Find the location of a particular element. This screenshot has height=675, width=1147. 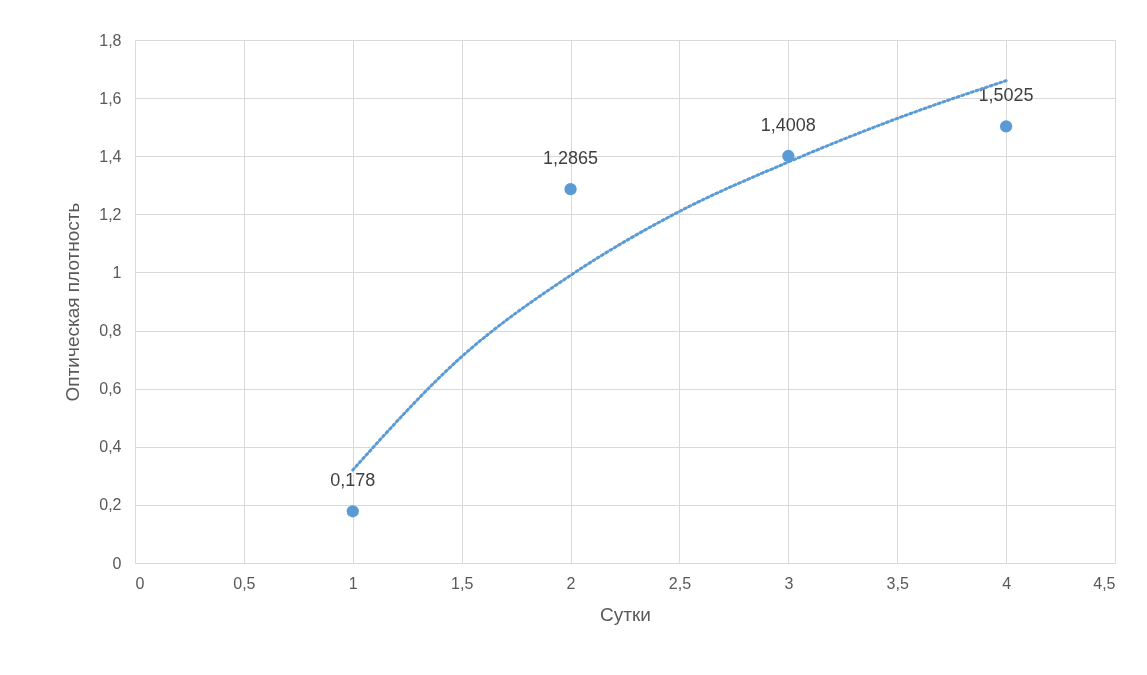

x-tick-label: 3,5 is located at coordinates (897, 583).